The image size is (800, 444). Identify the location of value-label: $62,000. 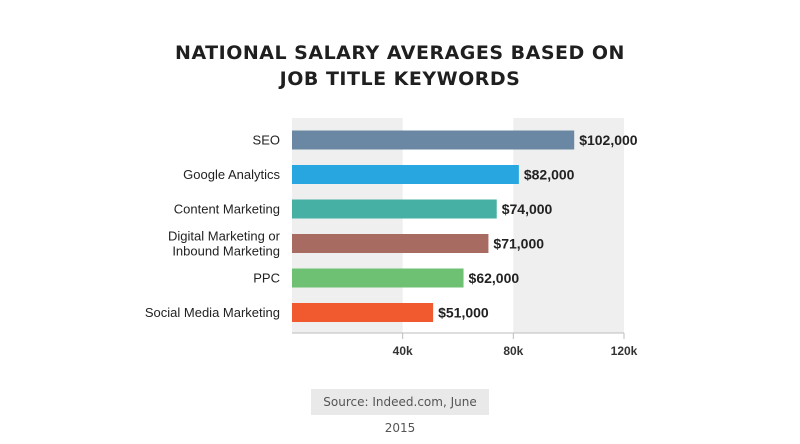
(494, 278).